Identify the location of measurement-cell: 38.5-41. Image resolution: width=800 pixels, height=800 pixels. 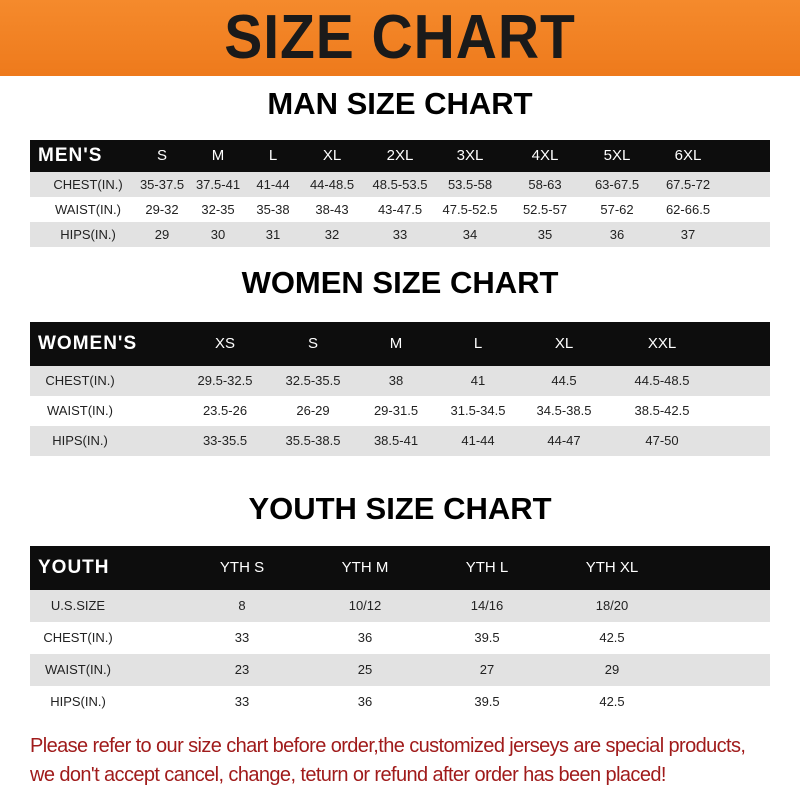
(396, 440).